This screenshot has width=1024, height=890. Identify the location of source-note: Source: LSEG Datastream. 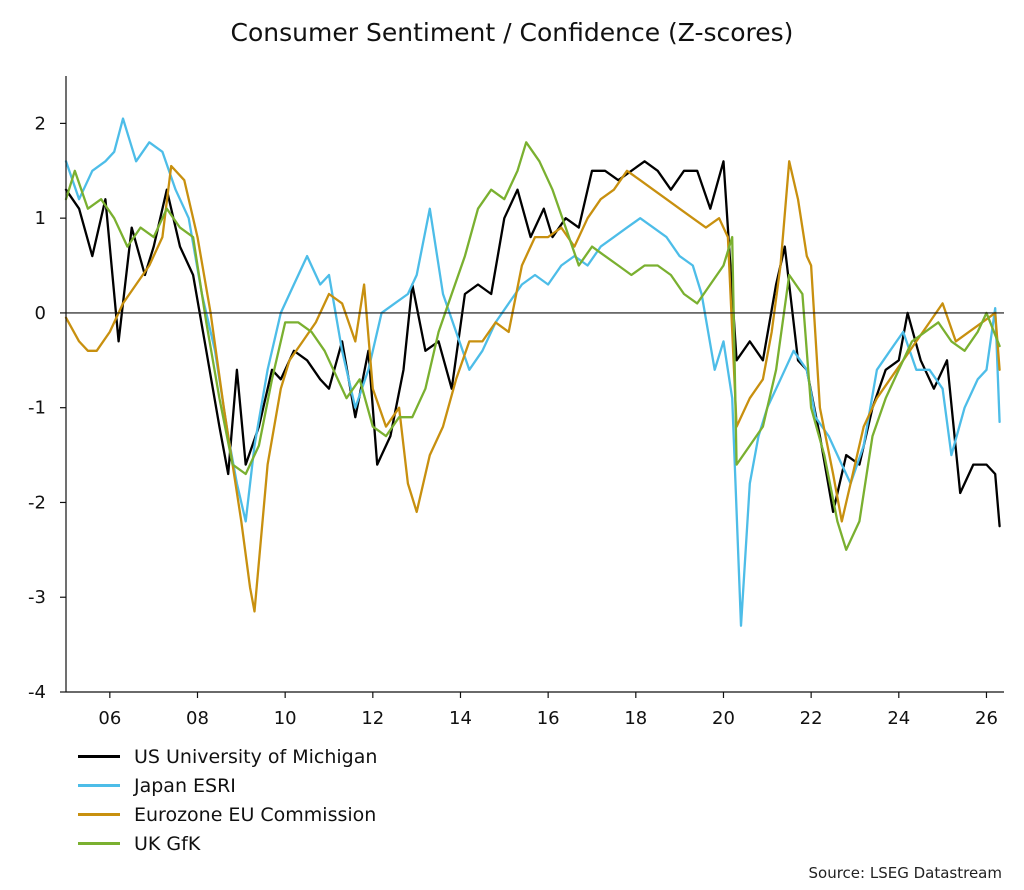
(905, 873).